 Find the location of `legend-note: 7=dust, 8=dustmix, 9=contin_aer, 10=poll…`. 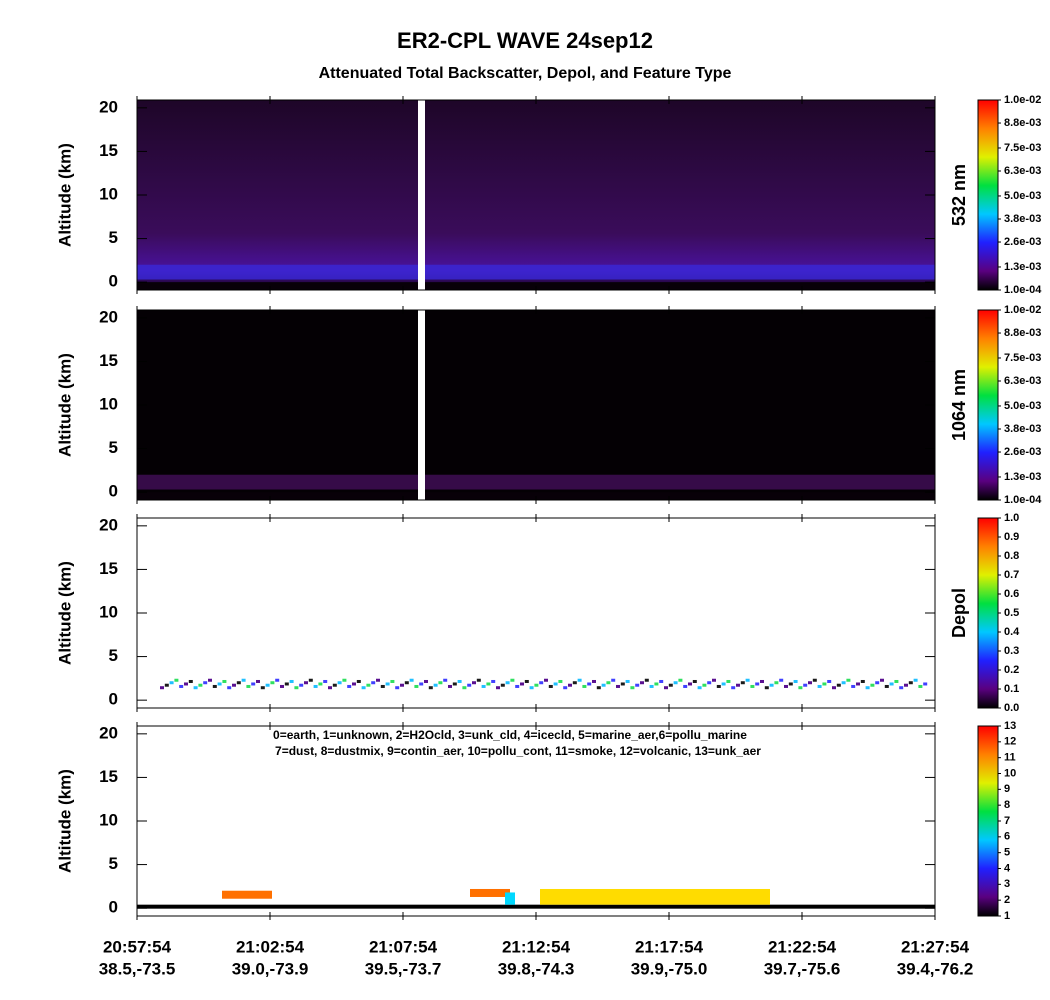

legend-note: 7=dust, 8=dustmix, 9=contin_aer, 10=poll… is located at coordinates (518, 751).